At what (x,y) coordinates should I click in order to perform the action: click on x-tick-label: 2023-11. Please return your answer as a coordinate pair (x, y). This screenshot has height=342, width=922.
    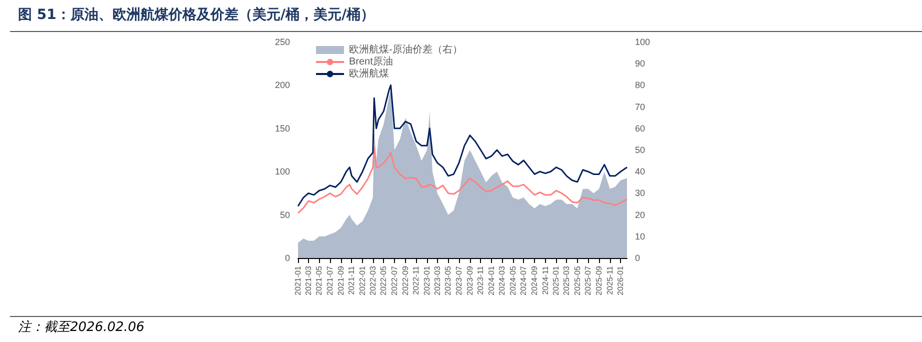
    Looking at the image, I should click on (481, 280).